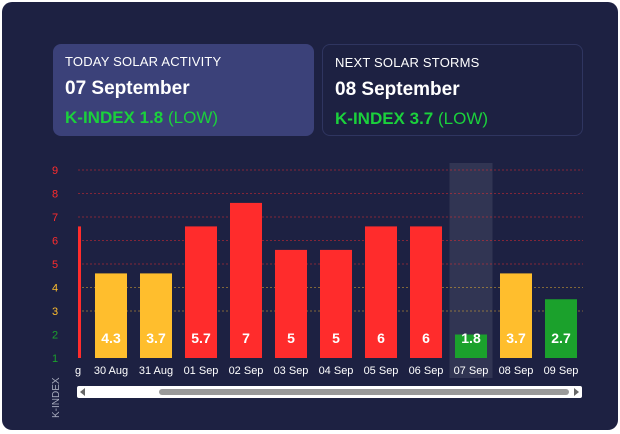  What do you see at coordinates (55, 218) in the screenshot?
I see `y-tick-label: 7` at bounding box center [55, 218].